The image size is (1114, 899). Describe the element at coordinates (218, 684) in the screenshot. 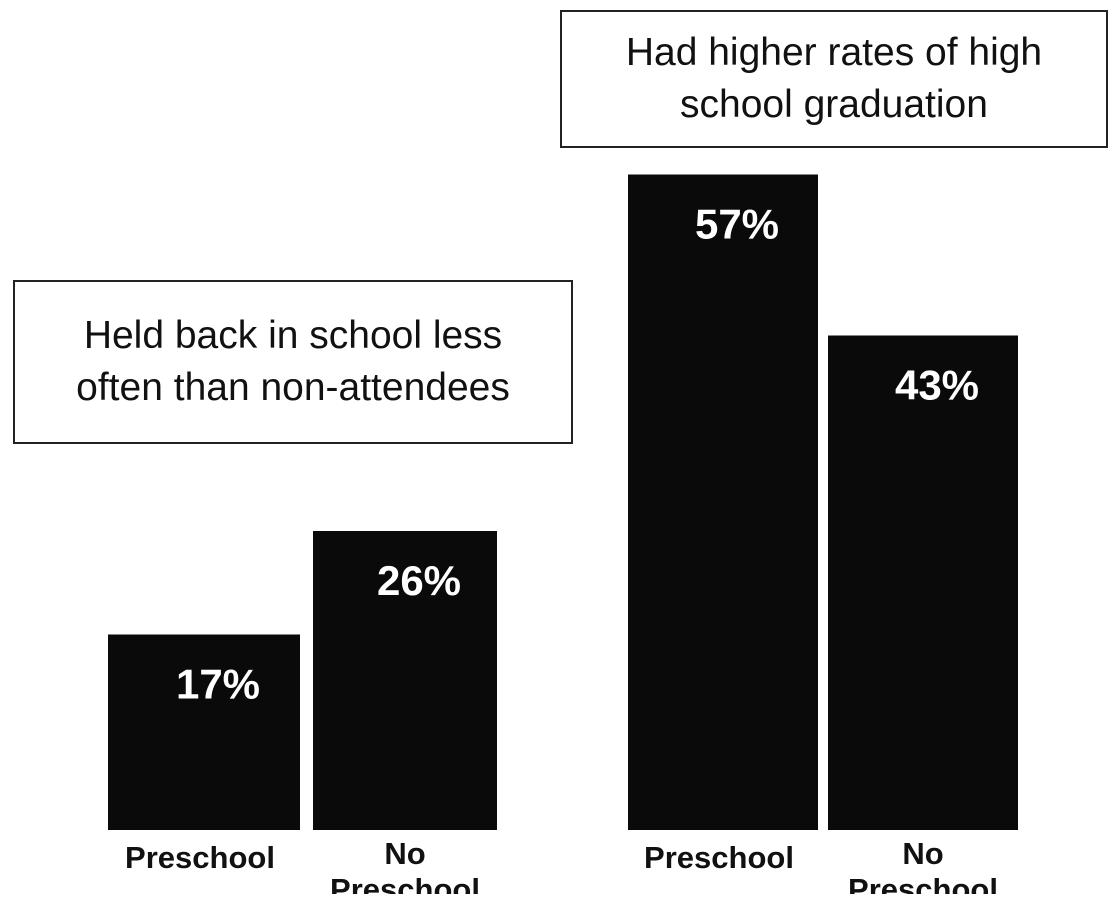

I see `bar-value-label: 17%` at that location.